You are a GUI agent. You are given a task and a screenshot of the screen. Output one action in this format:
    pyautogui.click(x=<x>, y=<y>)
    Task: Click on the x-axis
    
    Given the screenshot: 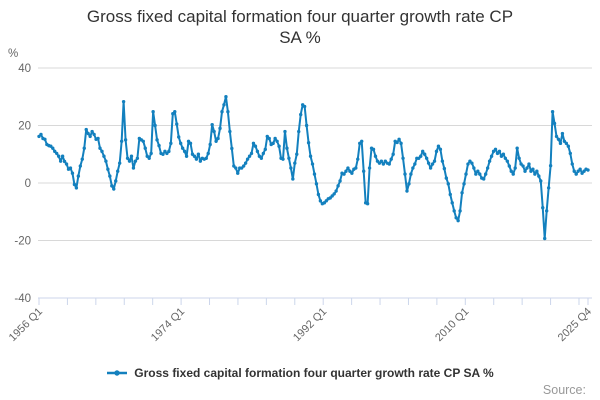 What is the action you would take?
    pyautogui.click(x=315, y=301)
    